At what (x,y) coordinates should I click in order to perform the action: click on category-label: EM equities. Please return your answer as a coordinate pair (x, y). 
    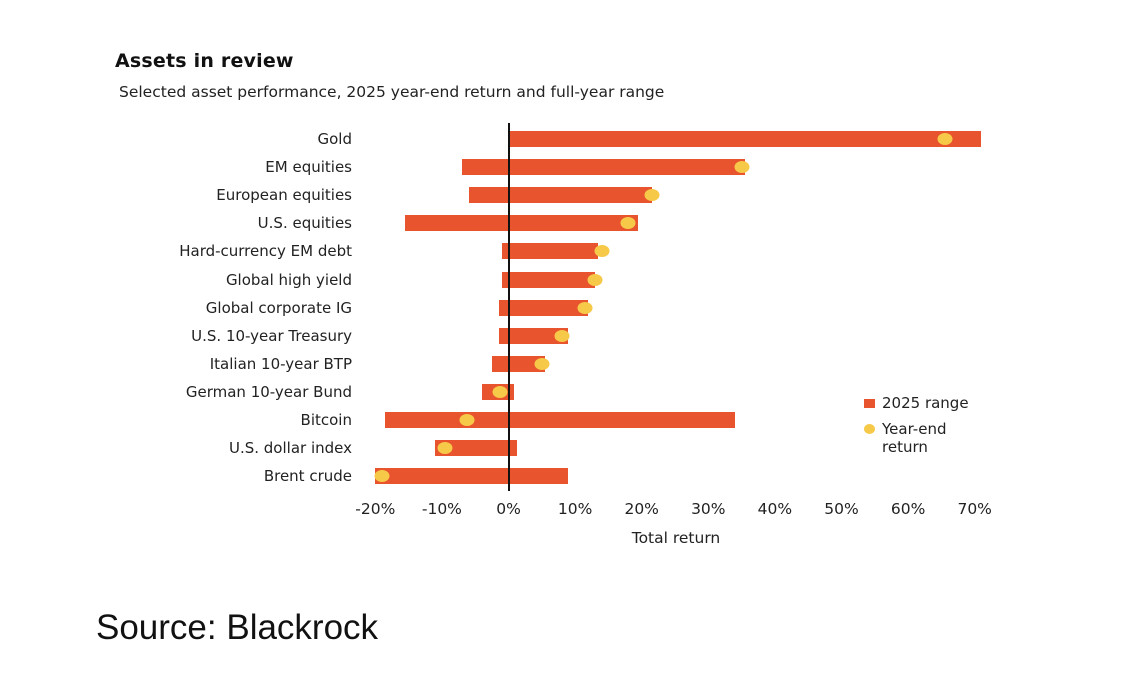
    Looking at the image, I should click on (308, 167).